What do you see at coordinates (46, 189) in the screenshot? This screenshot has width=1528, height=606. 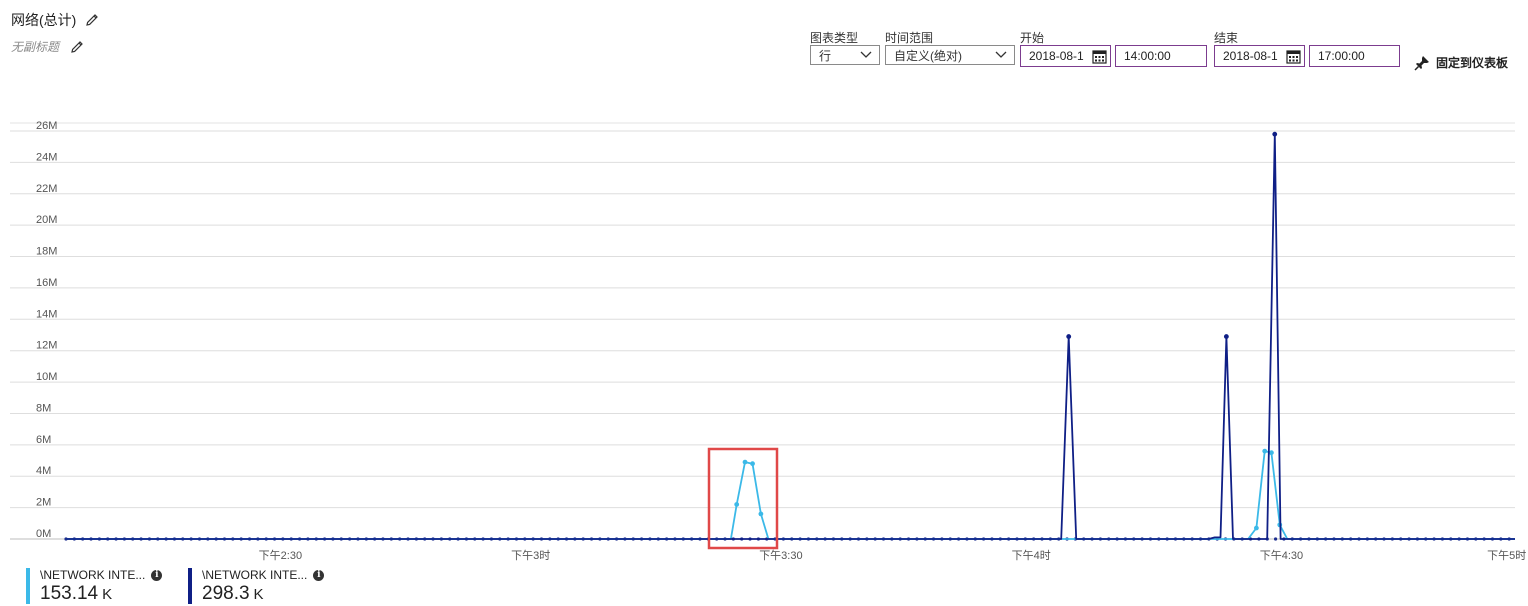 I see `y-tick-label: 22M` at bounding box center [46, 189].